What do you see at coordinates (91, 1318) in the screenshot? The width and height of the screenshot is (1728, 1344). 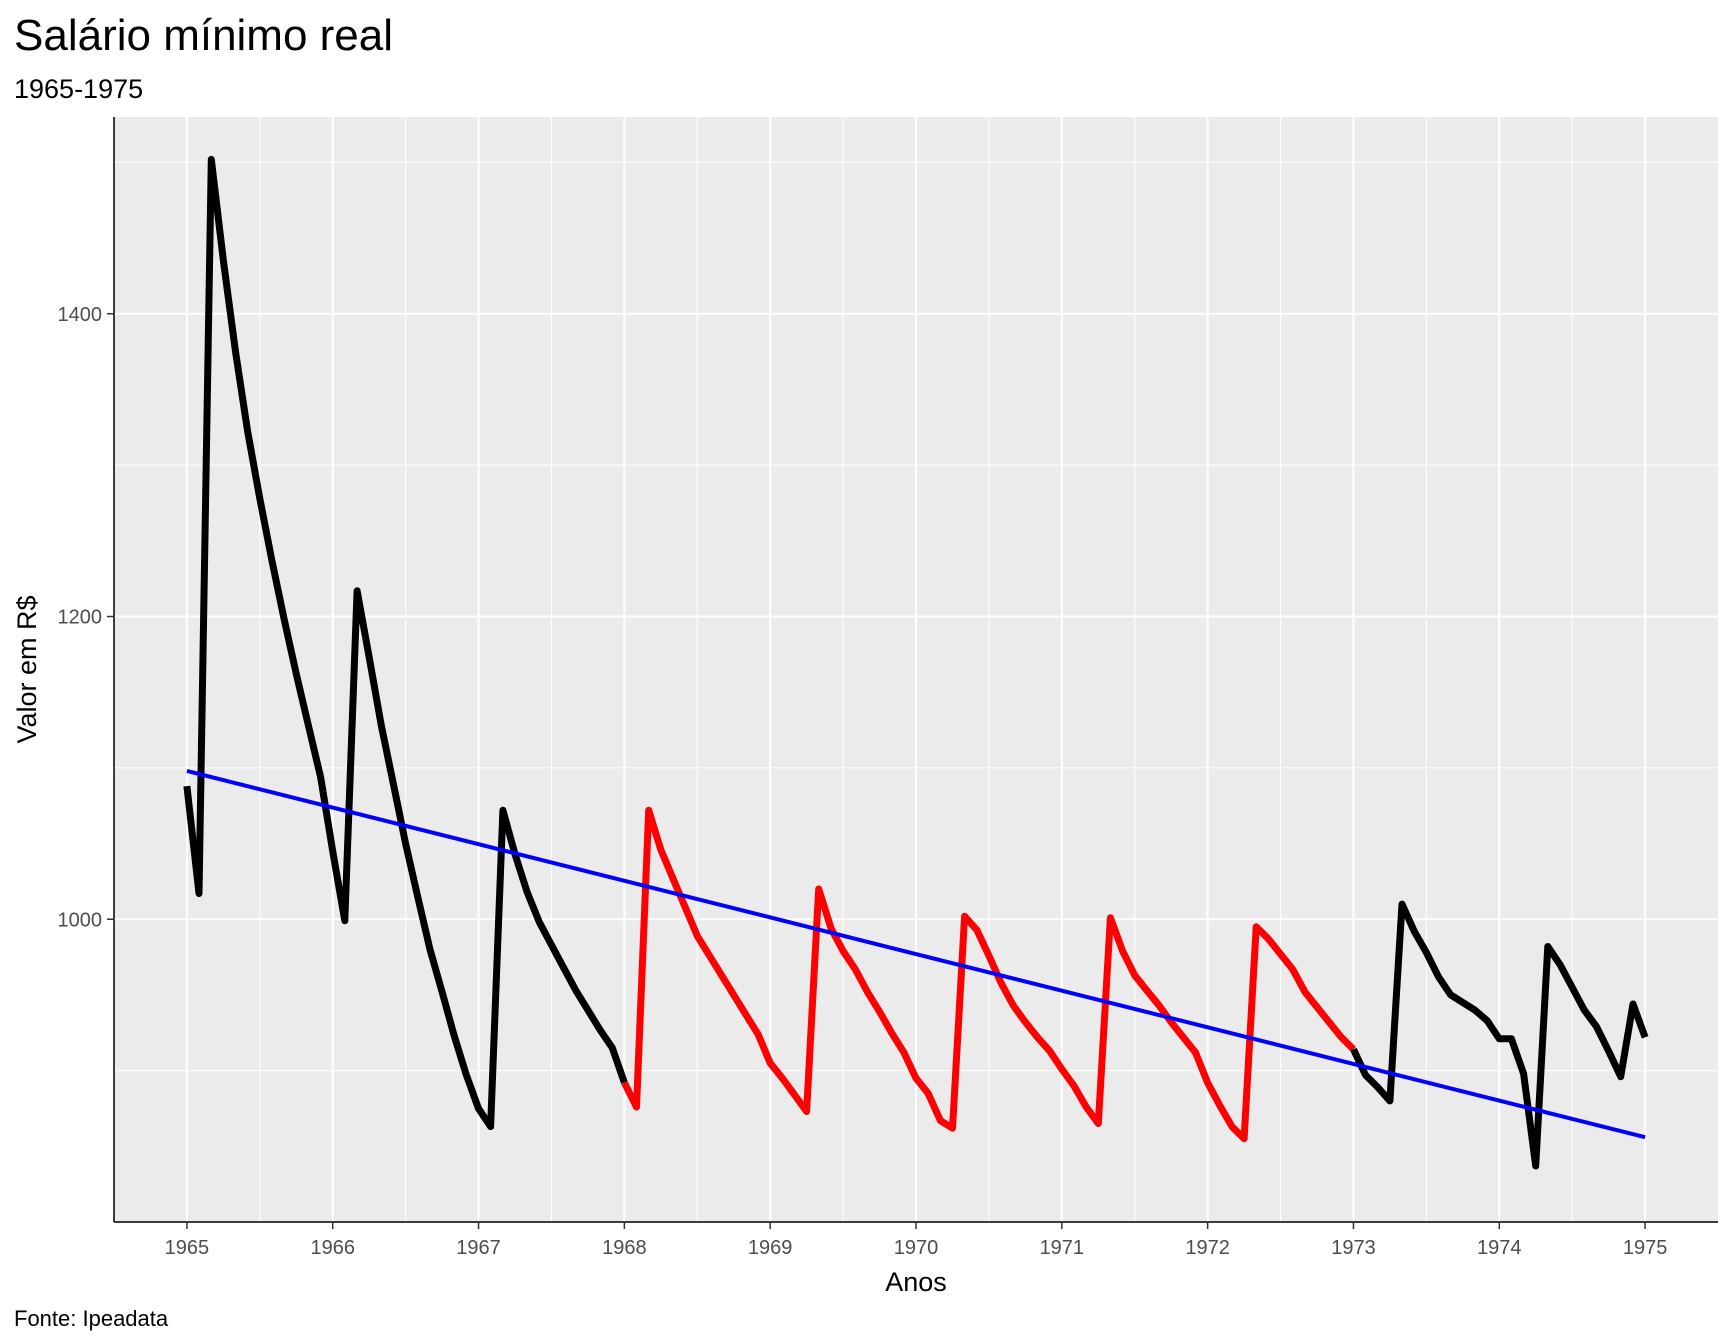 I see `chart-caption: Fonte: Ipeadata` at bounding box center [91, 1318].